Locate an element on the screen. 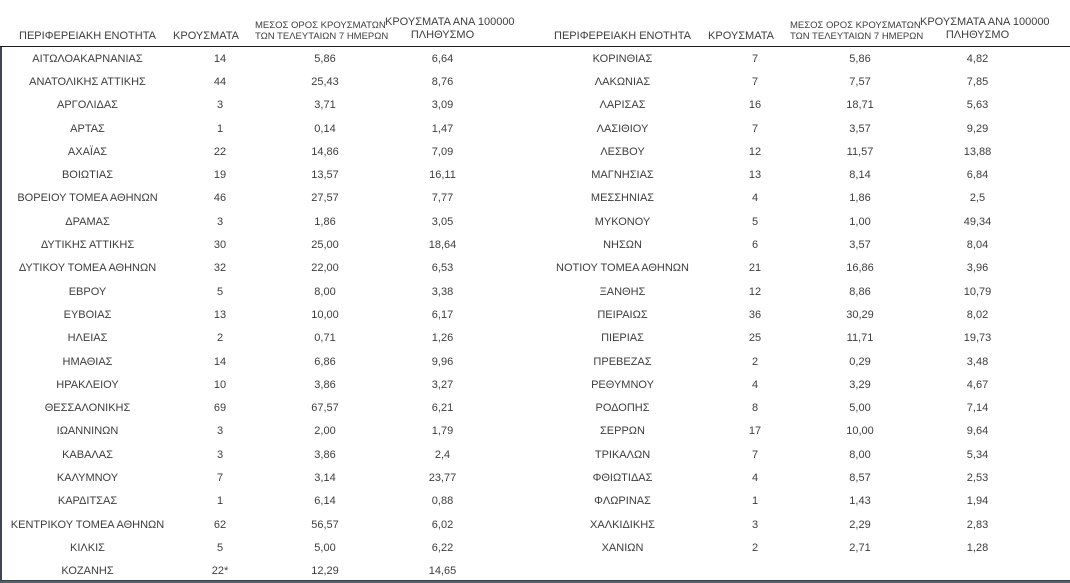 This screenshot has height=583, width=1070. table-row: ΠΙΕΡΙΑΣ 25 11,71 19,73 is located at coordinates (802, 338).